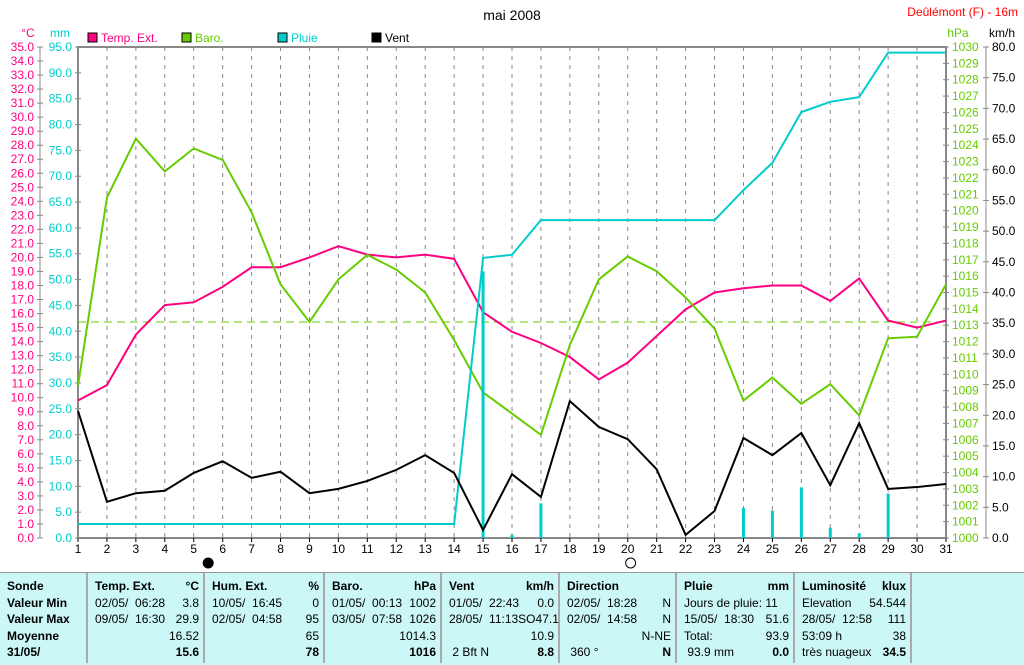 The image size is (1024, 665). I want to click on x-tick-label: 16, so click(512, 549).